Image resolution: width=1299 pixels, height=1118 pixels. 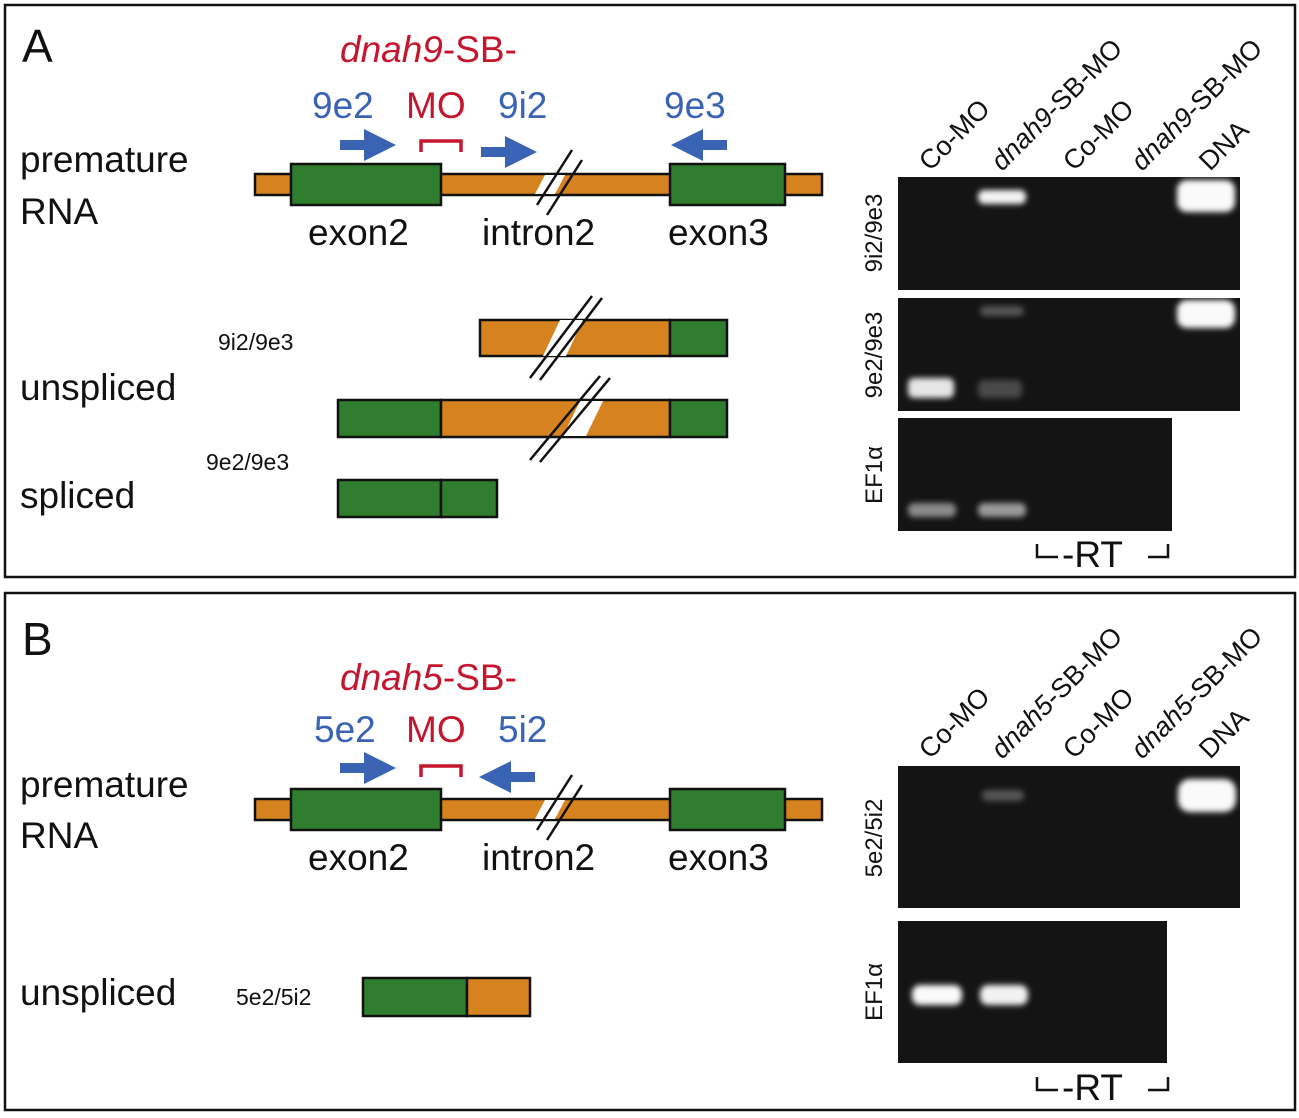 I want to click on mo-gene: dnah5, so click(x=391, y=677).